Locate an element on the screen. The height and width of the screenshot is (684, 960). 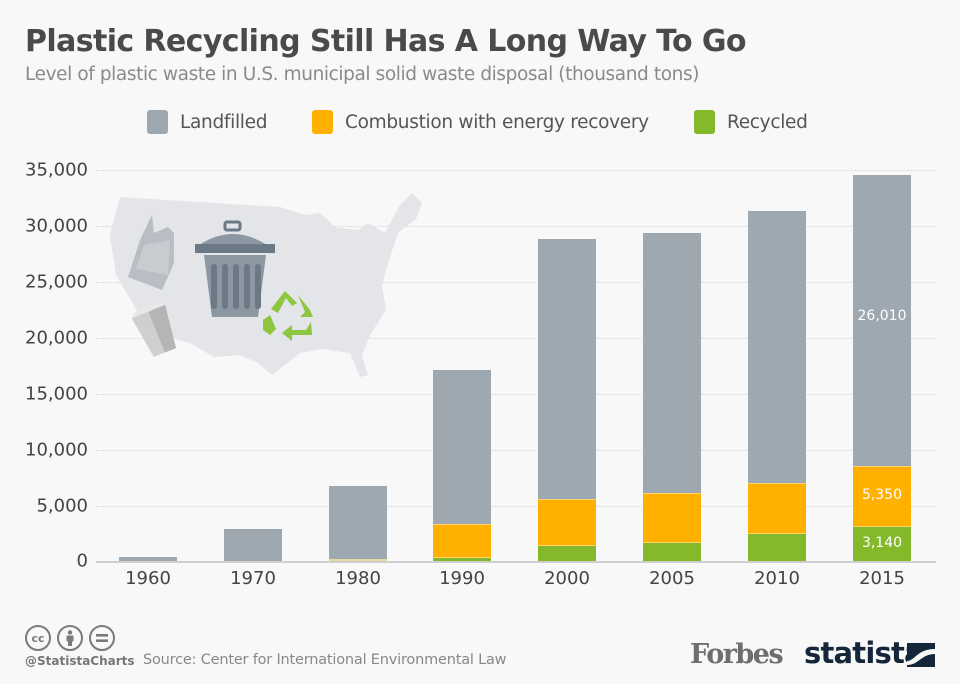
statista-handle: @StatistaCharts is located at coordinates (80, 661).